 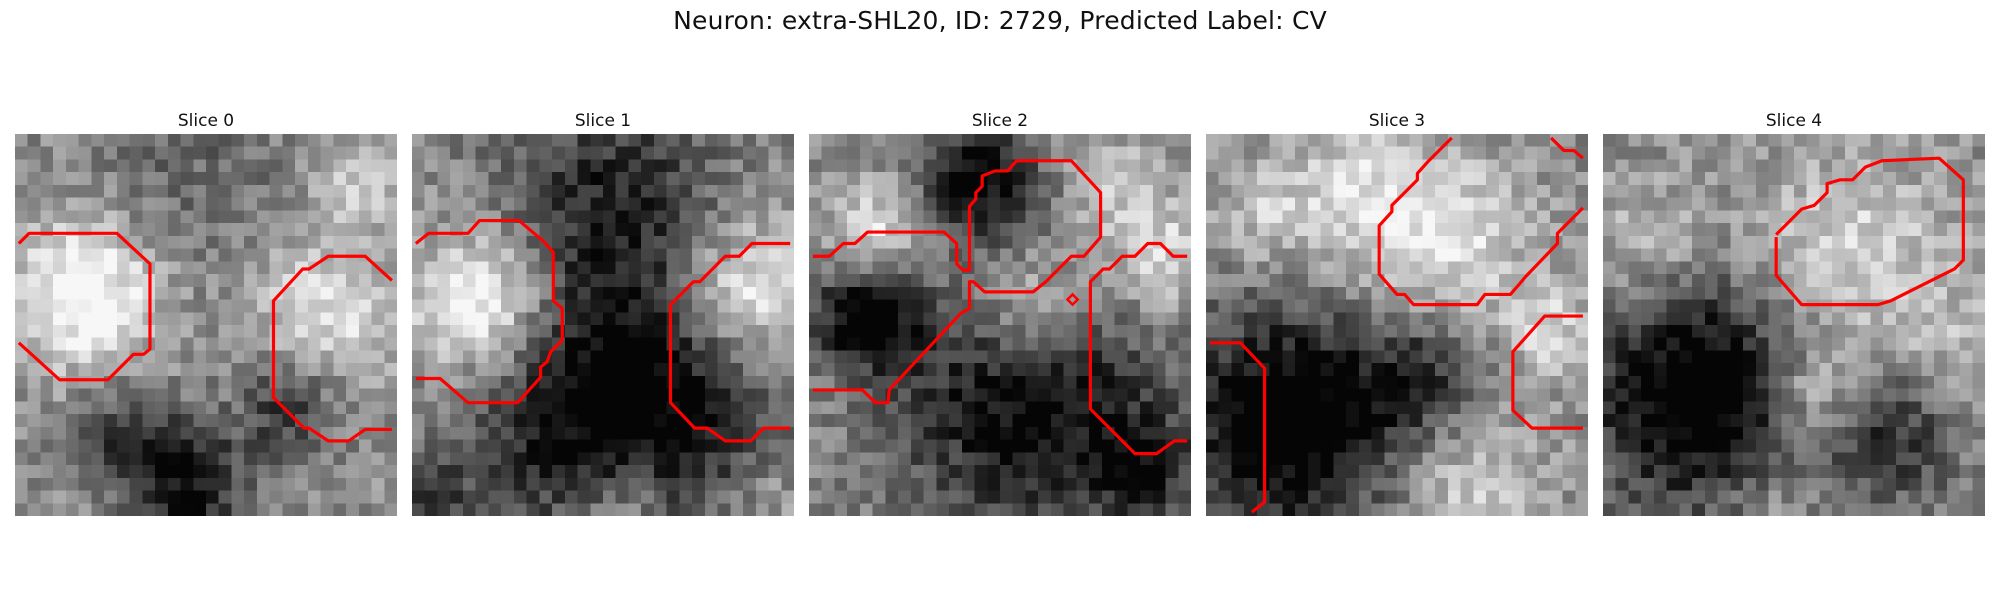 What do you see at coordinates (729, 342) in the screenshot?
I see `contour-1b` at bounding box center [729, 342].